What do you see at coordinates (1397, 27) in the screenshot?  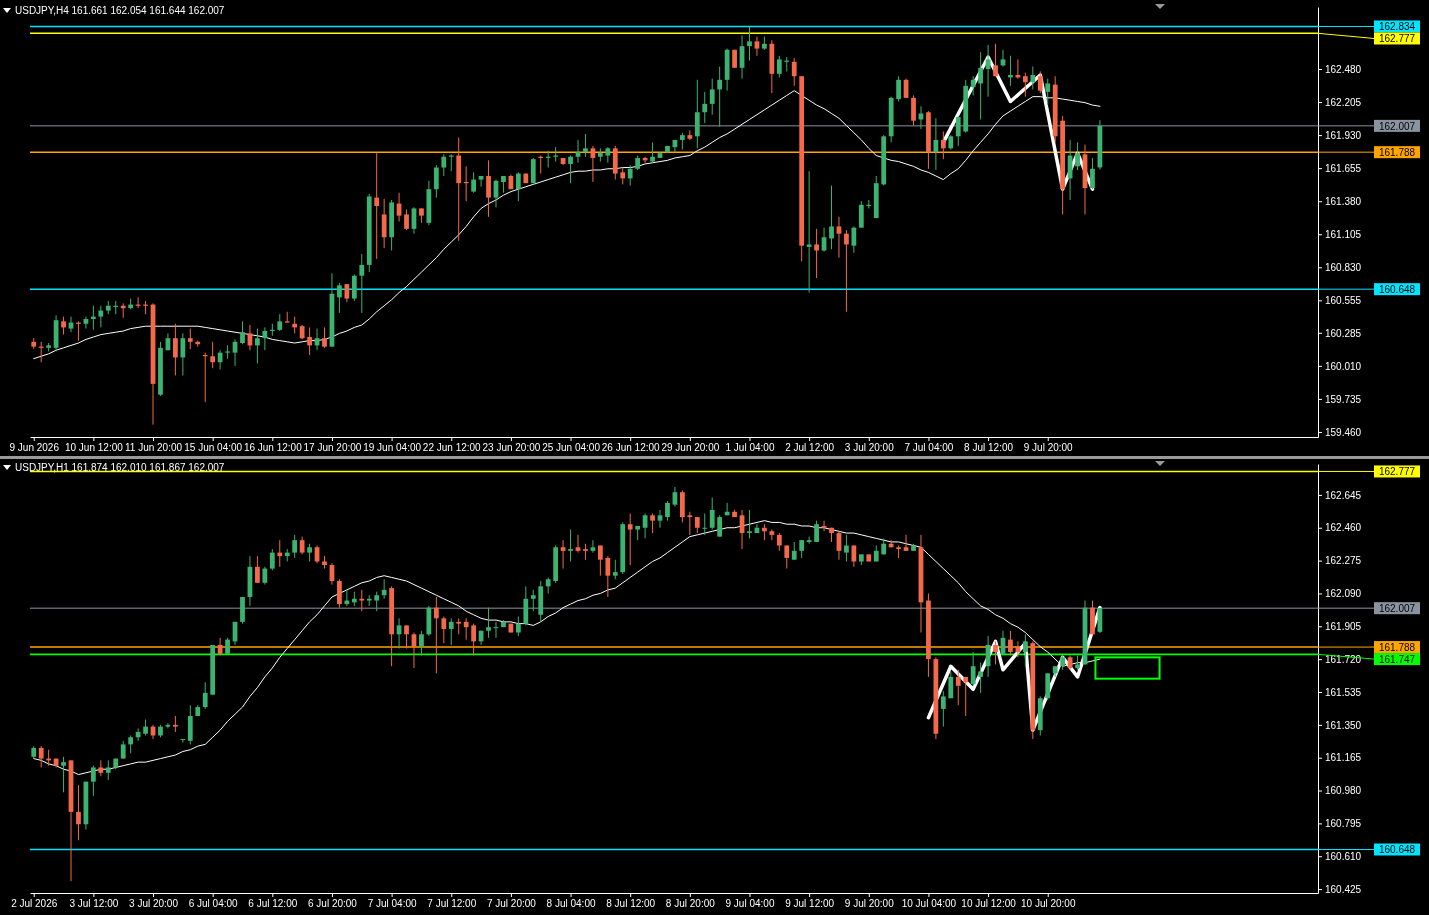 I see `ref-line-label: 162.834` at bounding box center [1397, 27].